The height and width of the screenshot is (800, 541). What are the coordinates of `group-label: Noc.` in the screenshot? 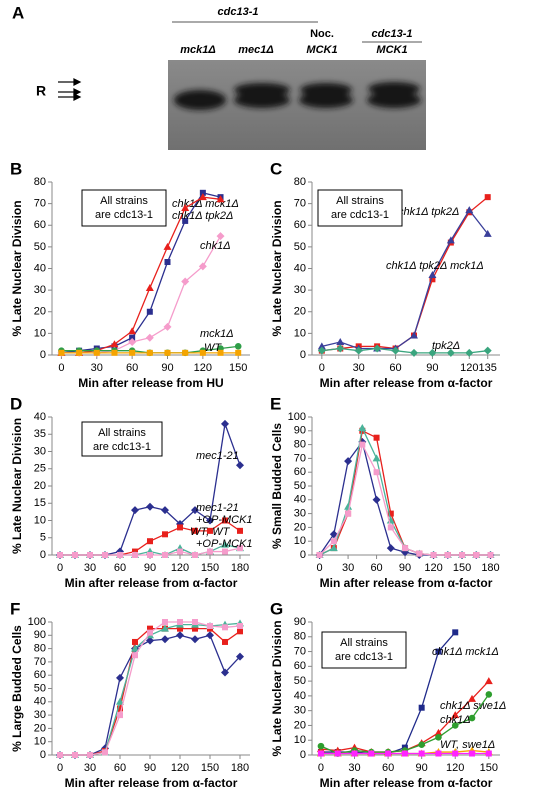 It's located at (322, 34).